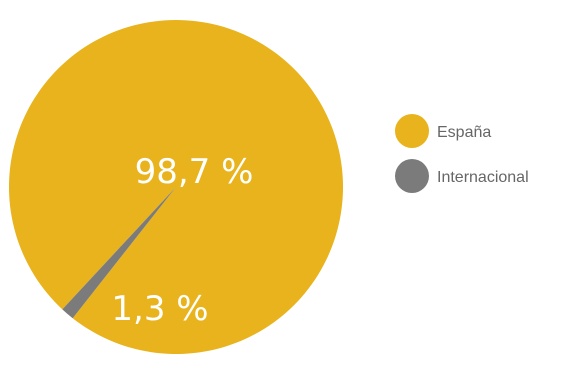 The width and height of the screenshot is (565, 365). I want to click on legend-label-internacional: Internacional, so click(483, 177).